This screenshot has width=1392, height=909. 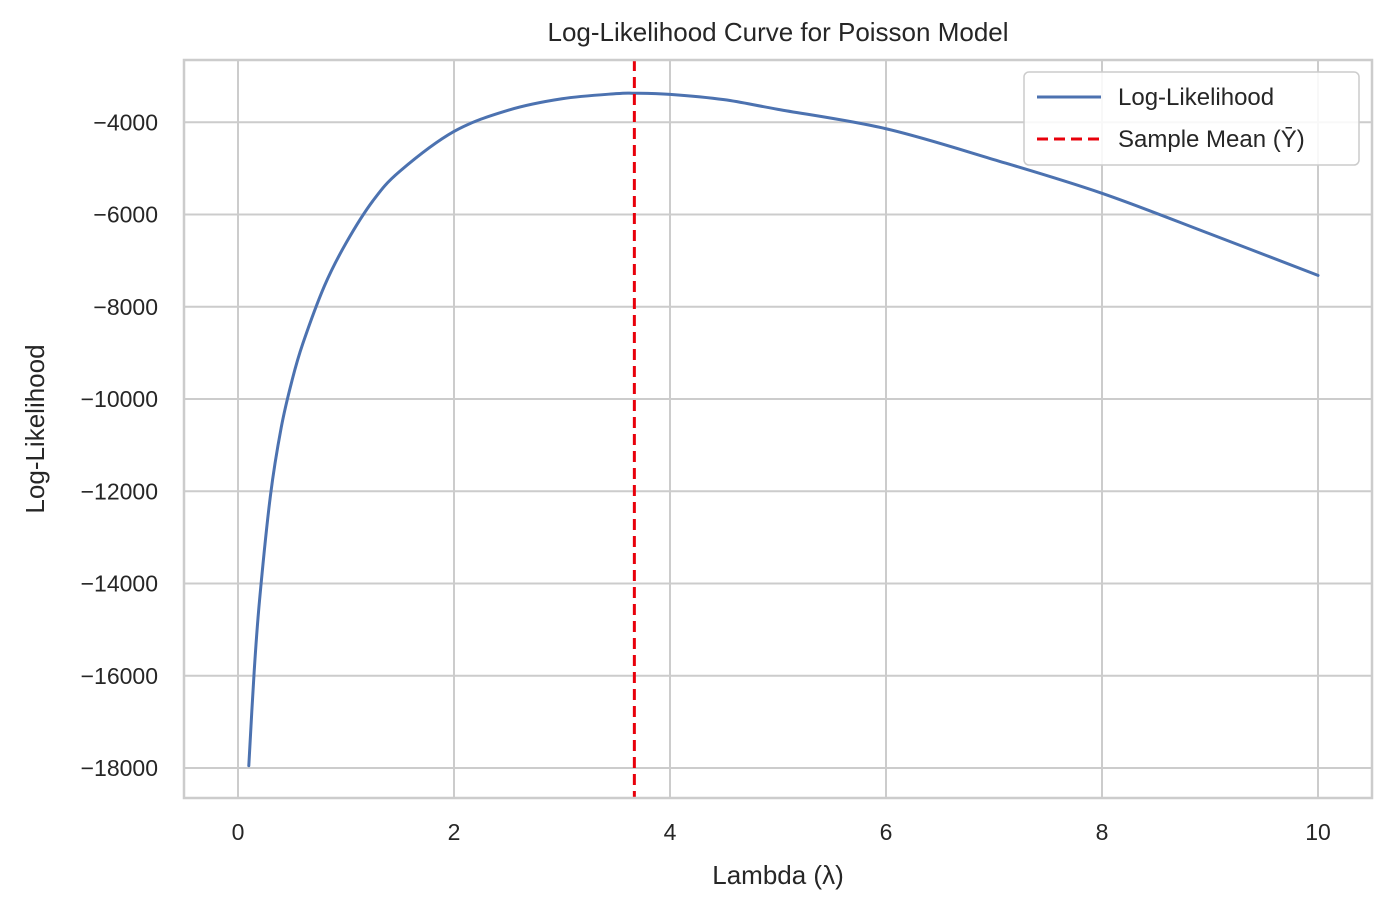 What do you see at coordinates (1318, 832) in the screenshot?
I see `x-tick-label: 10` at bounding box center [1318, 832].